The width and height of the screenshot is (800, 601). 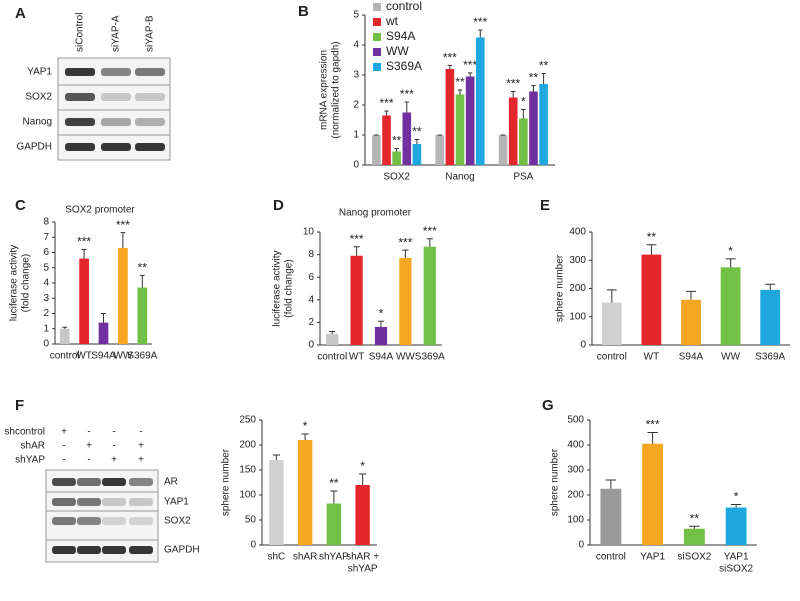 What do you see at coordinates (404, 66) in the screenshot?
I see `legend-label: S369A` at bounding box center [404, 66].